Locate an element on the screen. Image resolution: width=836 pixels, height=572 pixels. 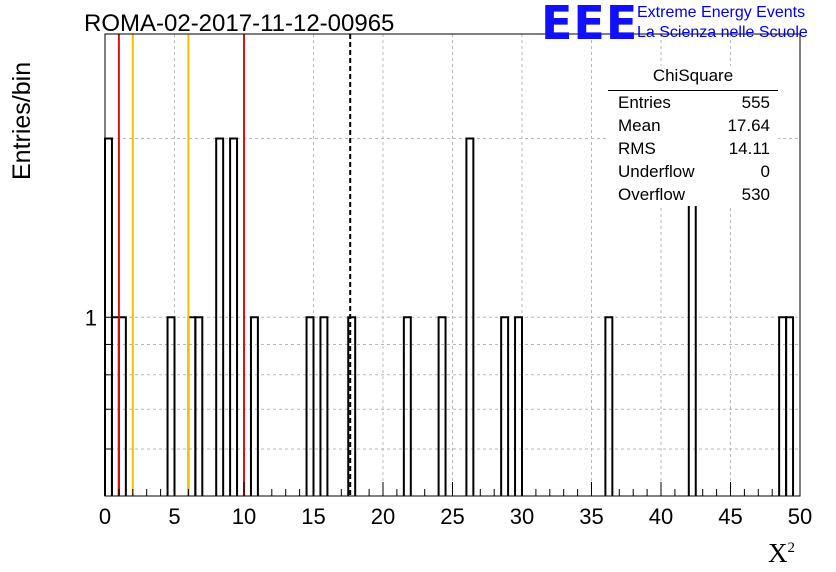
stats-row-rms: RMS 14.11 is located at coordinates (693, 148).